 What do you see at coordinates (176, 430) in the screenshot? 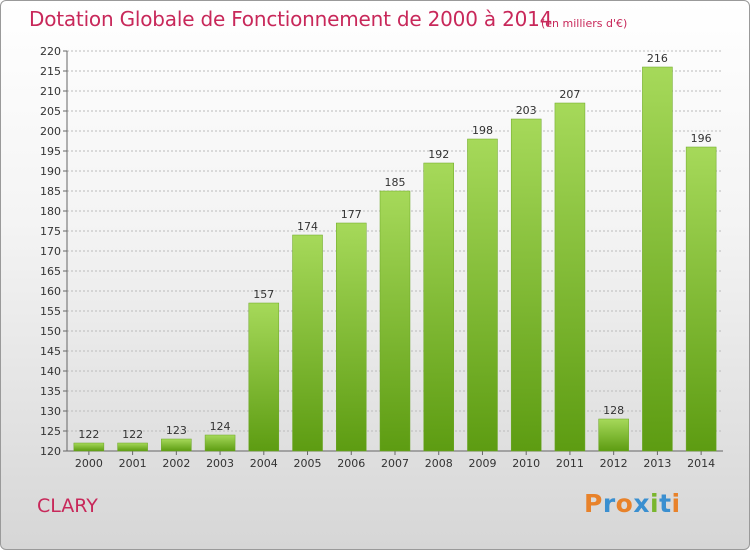
I see `data-label: 123` at bounding box center [176, 430].